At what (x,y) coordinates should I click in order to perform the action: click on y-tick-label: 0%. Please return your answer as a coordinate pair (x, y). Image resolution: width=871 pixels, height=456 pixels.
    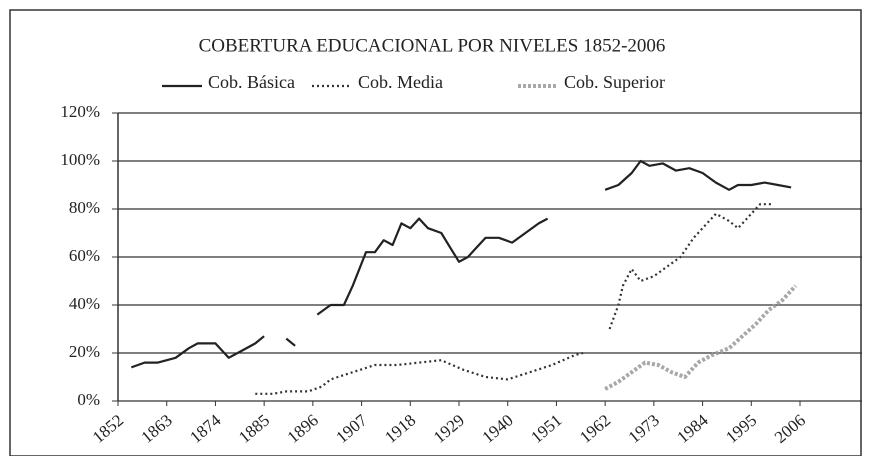
    Looking at the image, I should click on (88, 399).